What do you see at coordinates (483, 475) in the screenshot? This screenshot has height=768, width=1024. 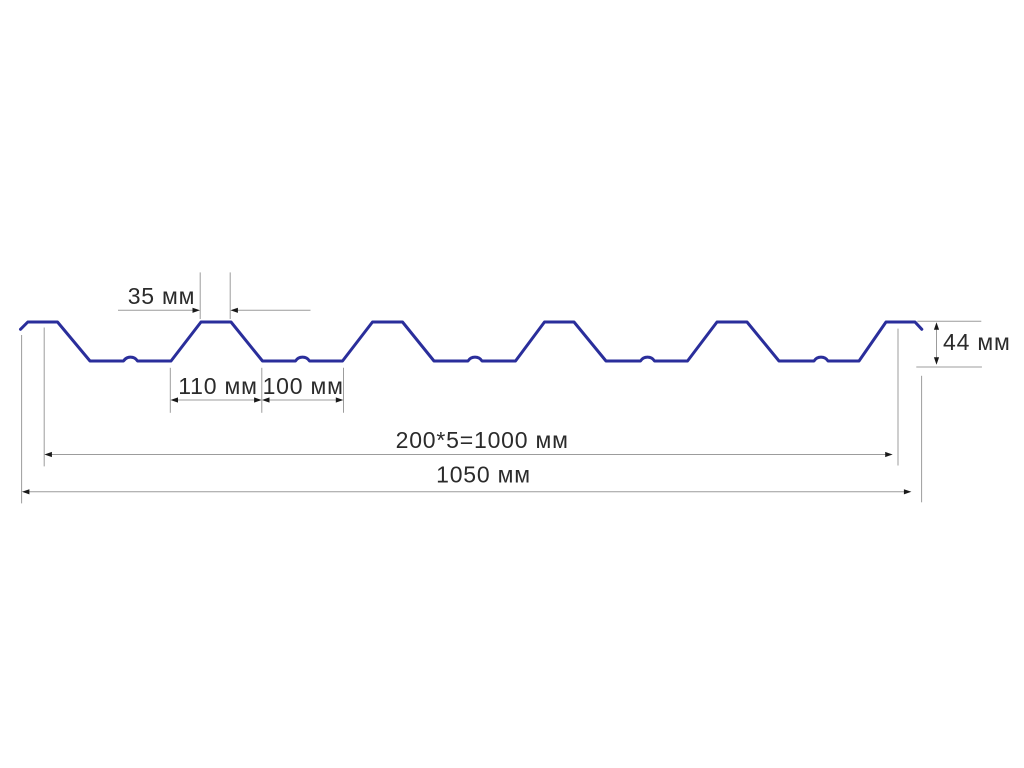 I see `svg-text: 1050 мм` at bounding box center [483, 475].